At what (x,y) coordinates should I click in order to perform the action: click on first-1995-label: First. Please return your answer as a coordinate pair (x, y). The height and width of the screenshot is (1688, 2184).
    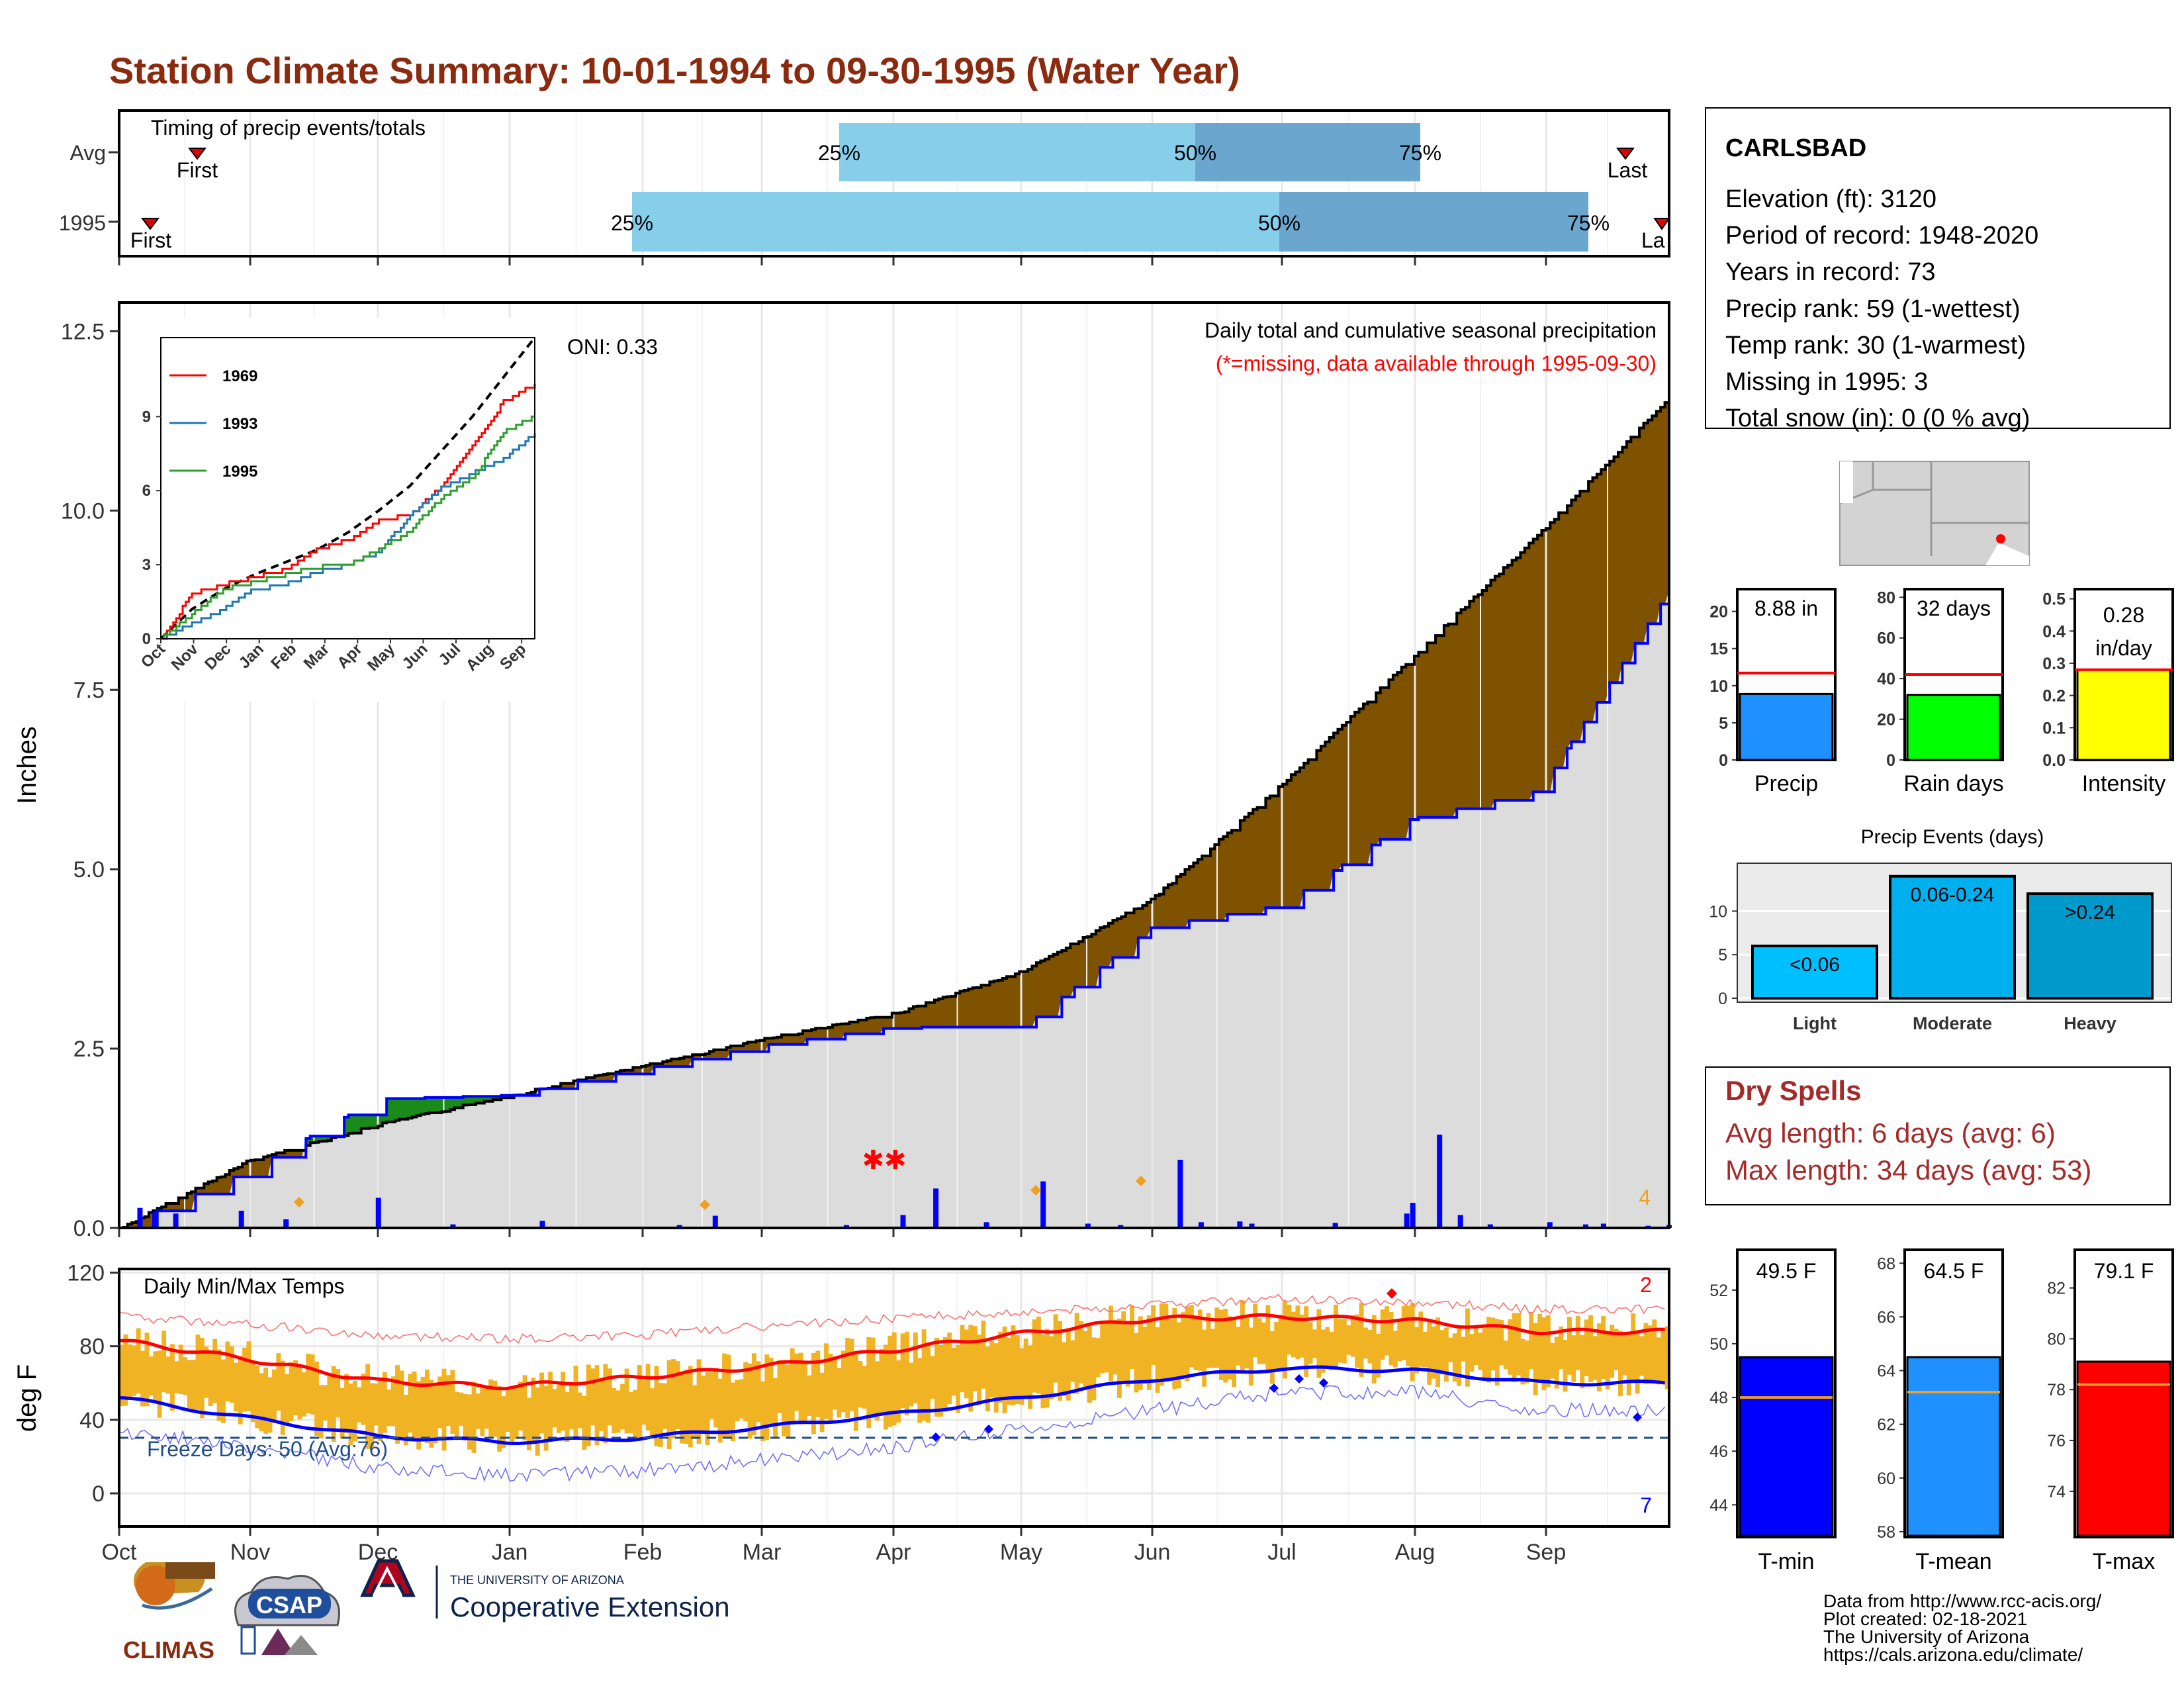
    Looking at the image, I should click on (150, 240).